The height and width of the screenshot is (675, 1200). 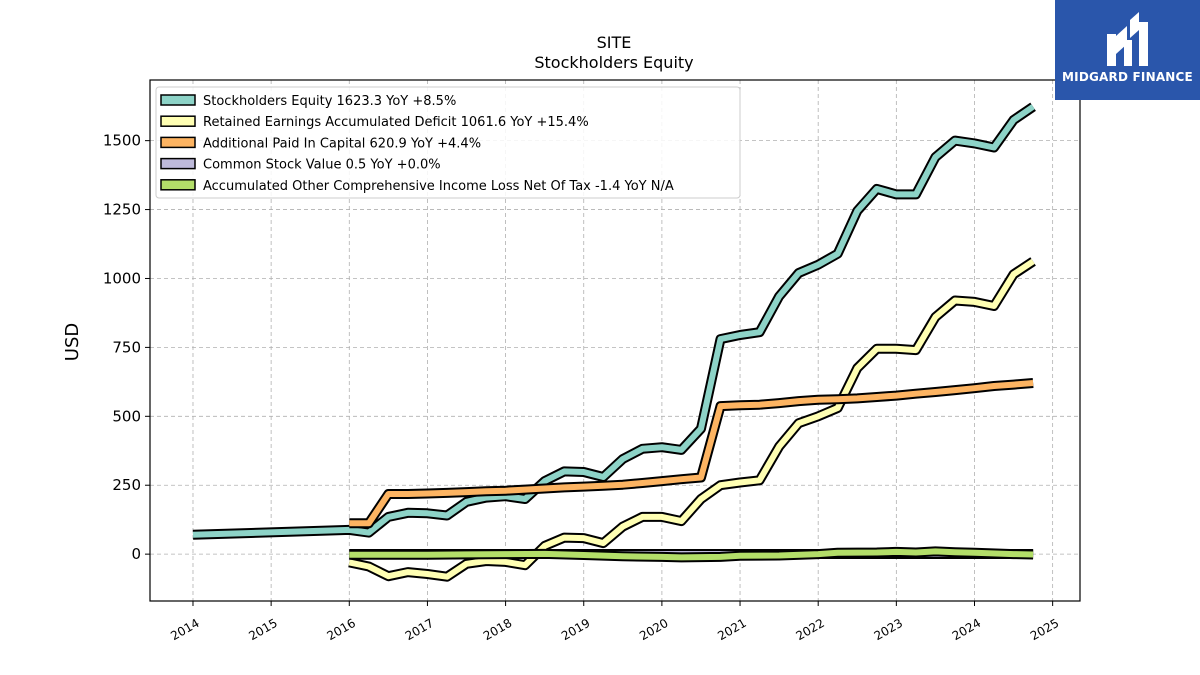 What do you see at coordinates (575, 629) in the screenshot?
I see `x-tick-label: 2019` at bounding box center [575, 629].